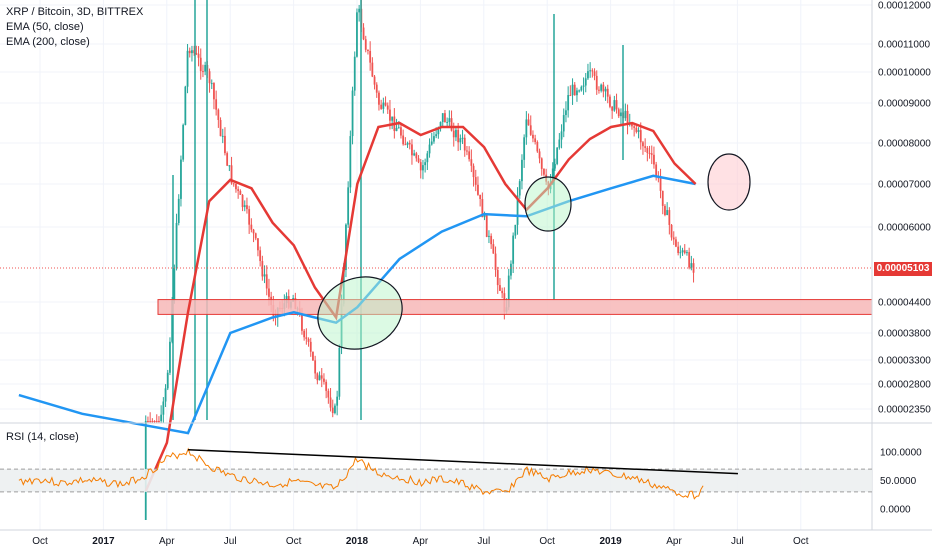  Describe the element at coordinates (42, 437) in the screenshot. I see `rsi-legend: RSI (14, close)` at that location.